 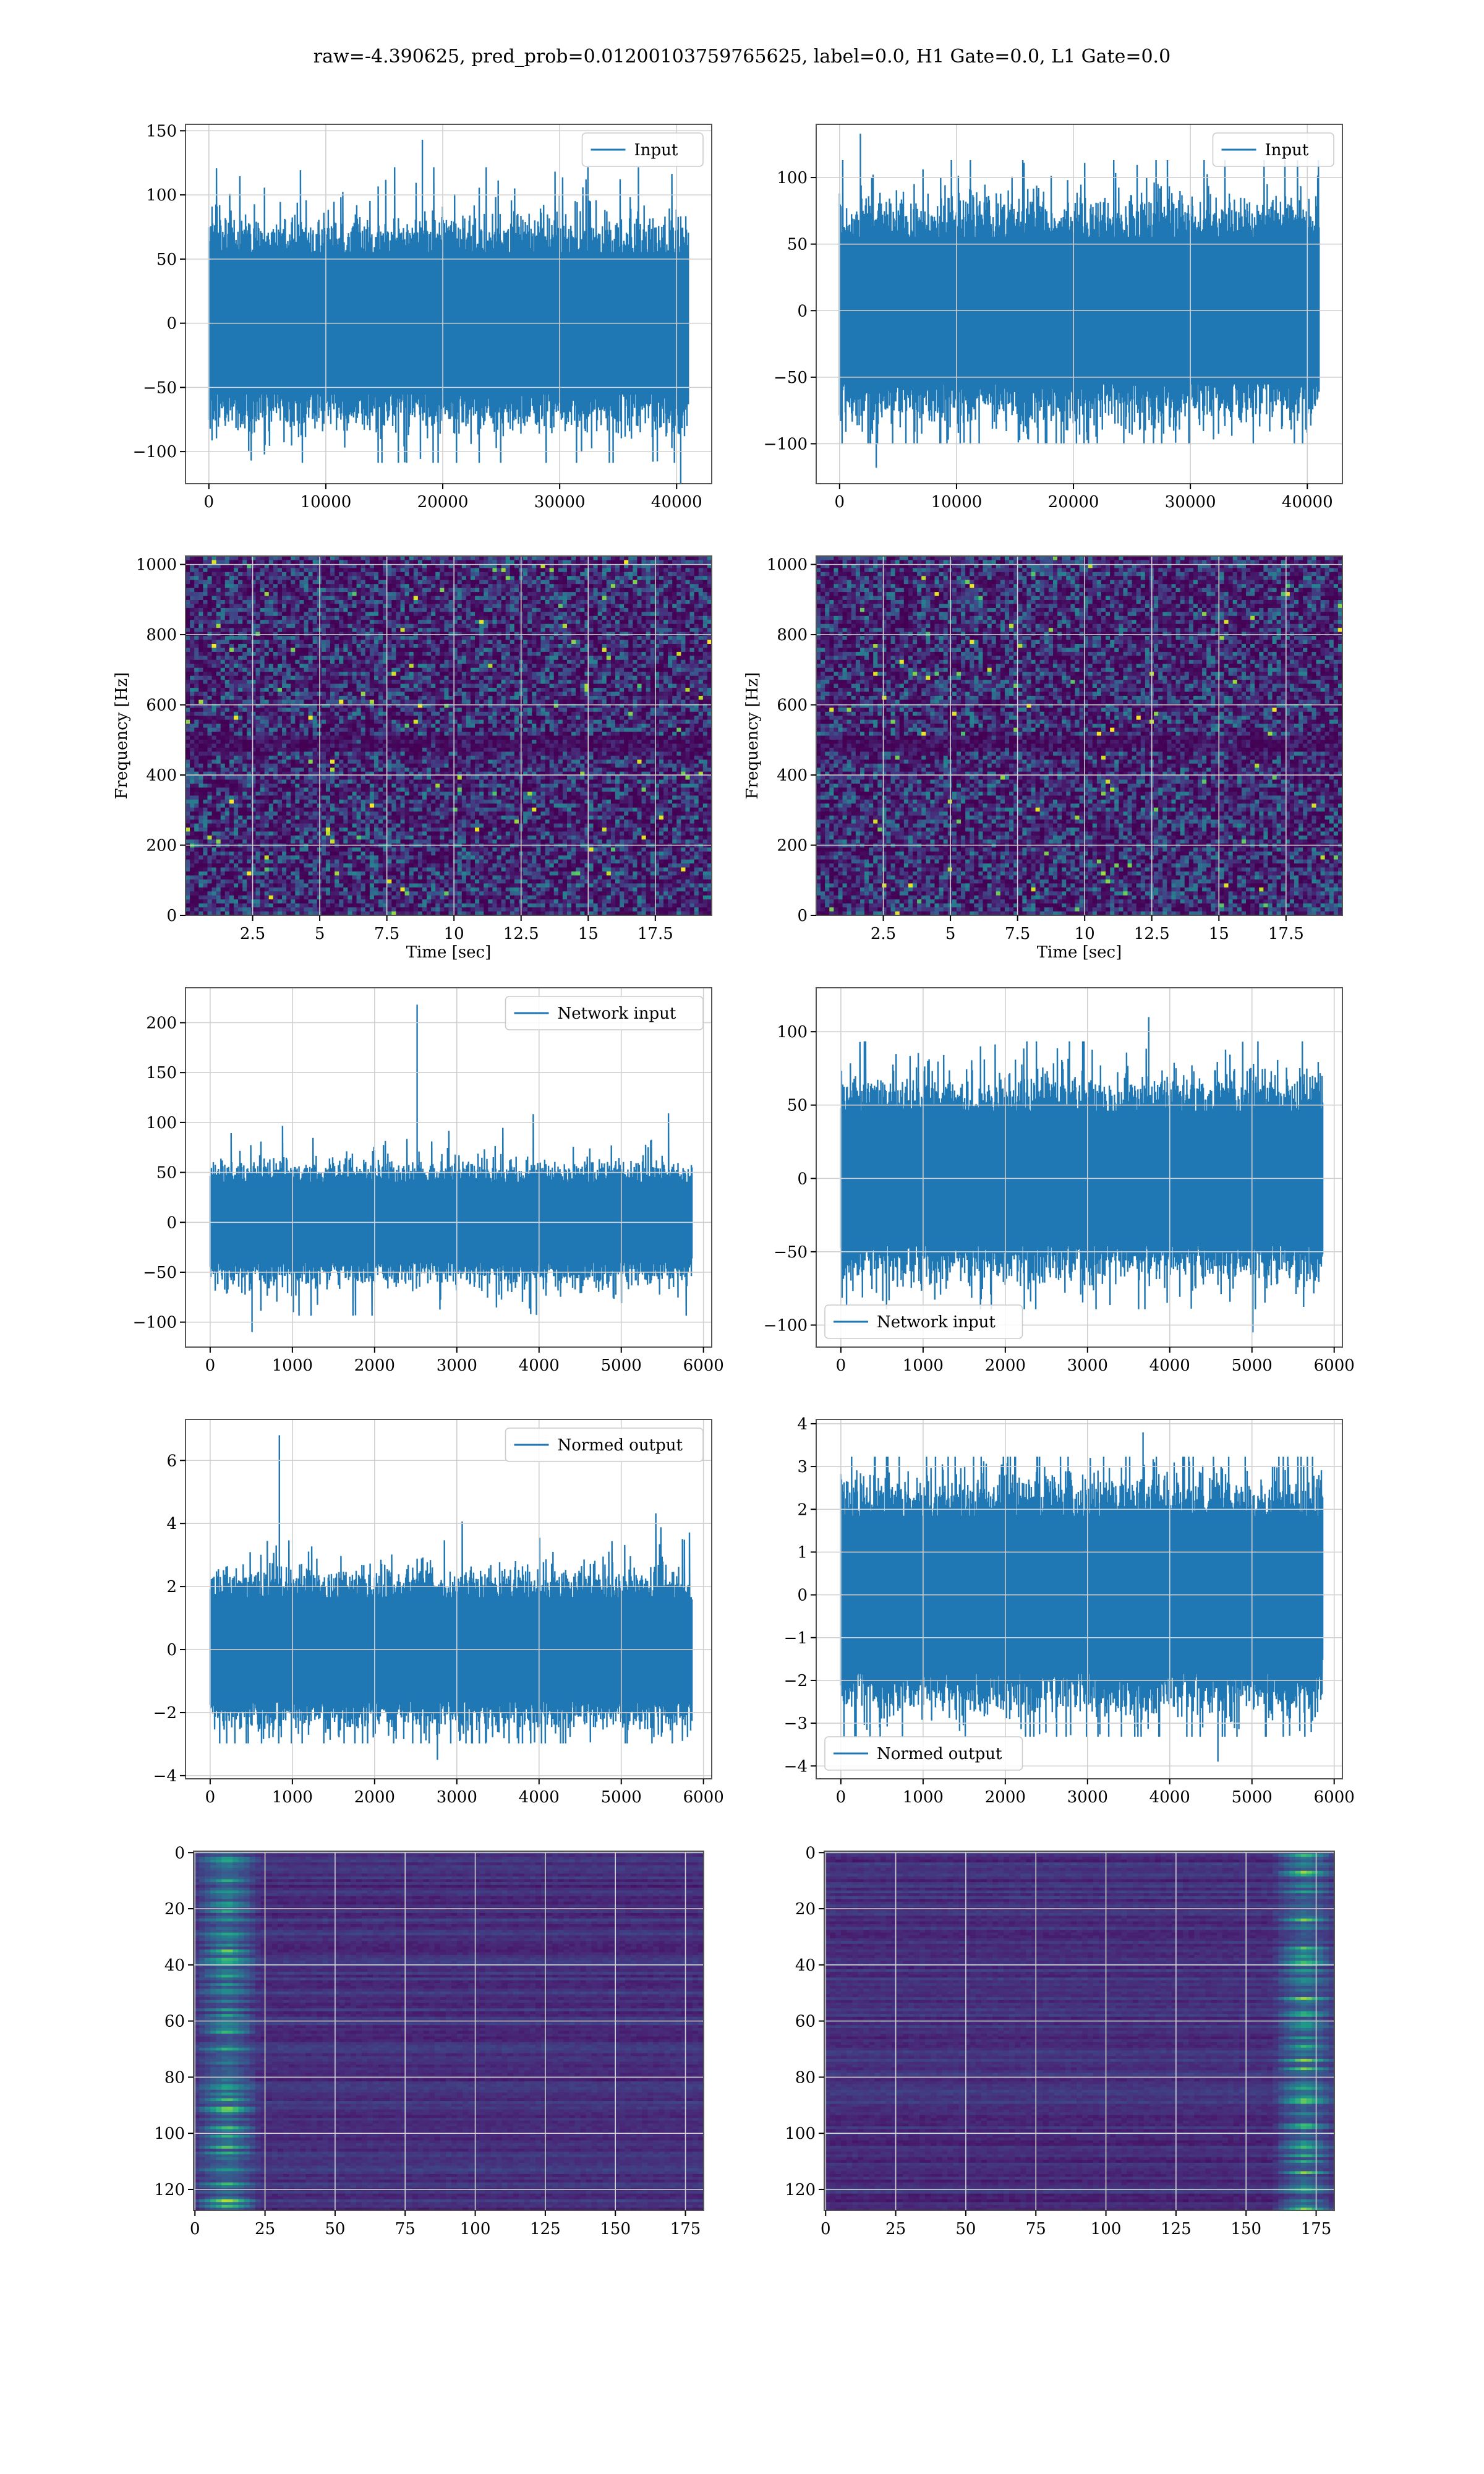 What do you see at coordinates (475, 2229) in the screenshot?
I see `x-tick-label: 100` at bounding box center [475, 2229].